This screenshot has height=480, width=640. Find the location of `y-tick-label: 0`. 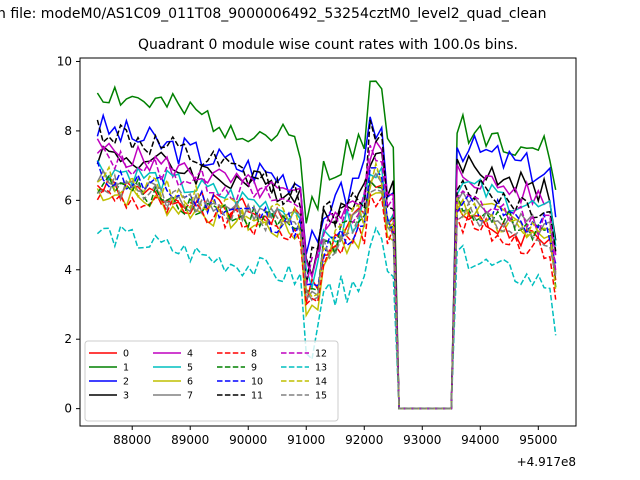

y-tick-label: 0 is located at coordinates (68, 409).